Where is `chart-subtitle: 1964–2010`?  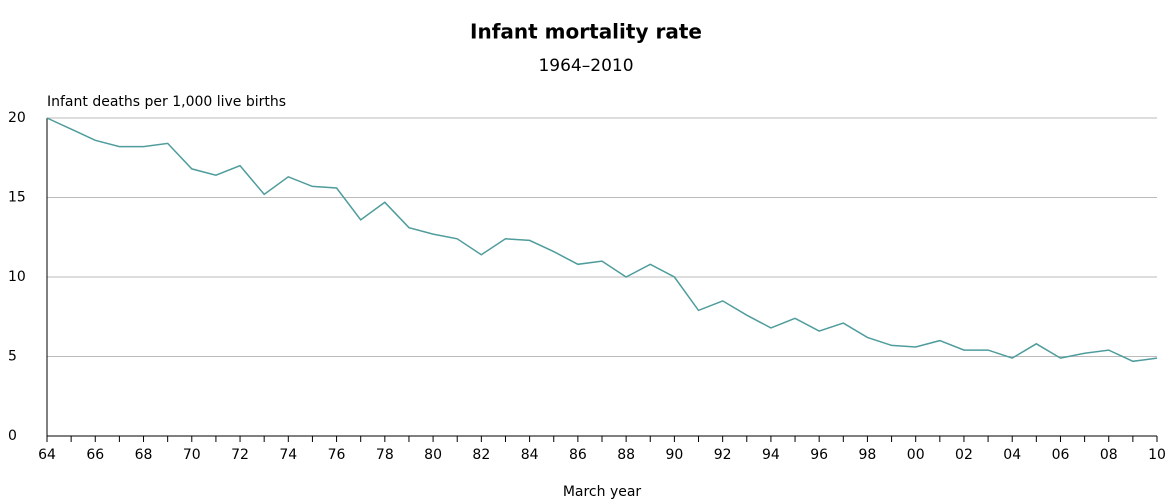
chart-subtitle: 1964–2010 is located at coordinates (585, 66).